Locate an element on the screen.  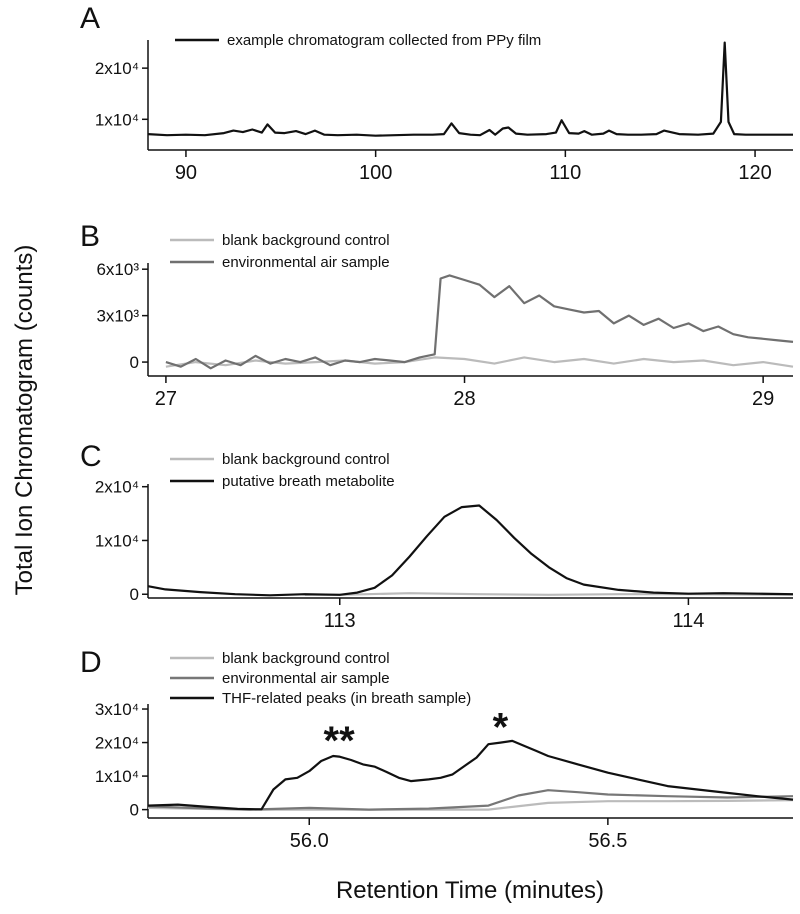
x-tick-label: 90 is located at coordinates (186, 173).